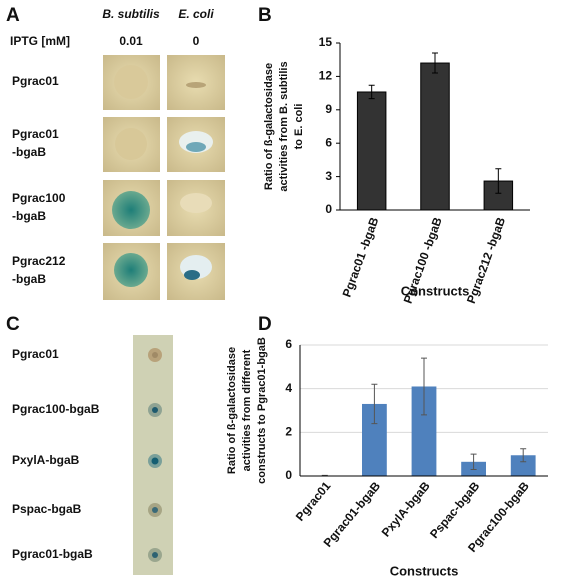  What do you see at coordinates (164, 177) in the screenshot?
I see `photo-grid` at bounding box center [164, 177].